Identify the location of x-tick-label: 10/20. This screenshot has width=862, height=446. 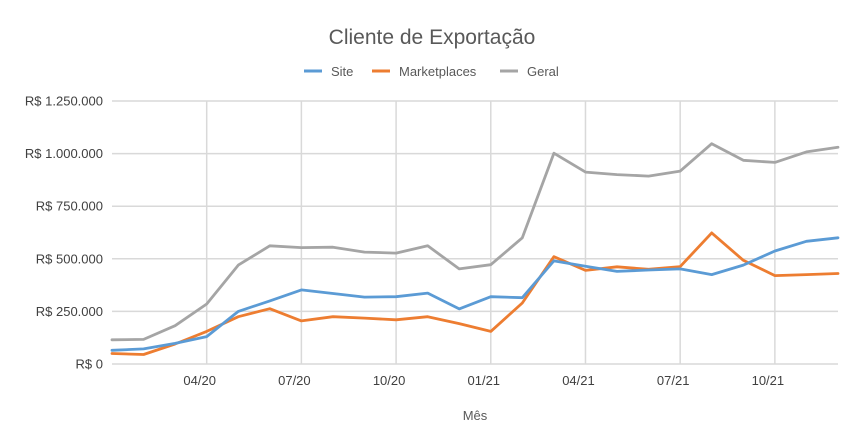
(389, 380).